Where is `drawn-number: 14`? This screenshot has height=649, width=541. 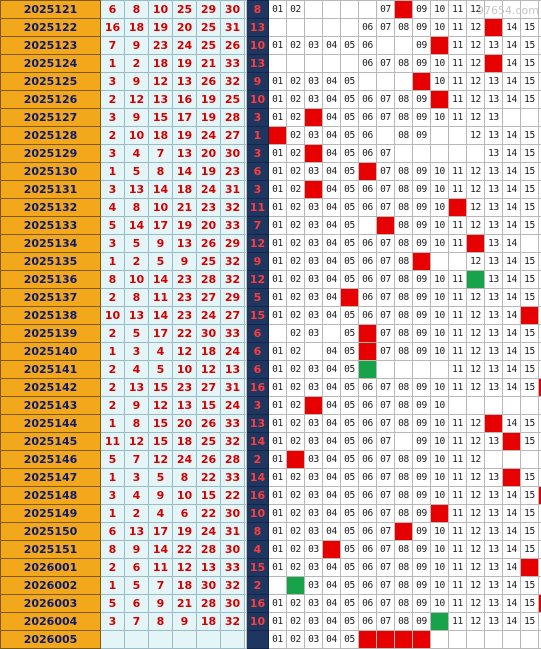 drawn-number: 14 is located at coordinates (161, 190).